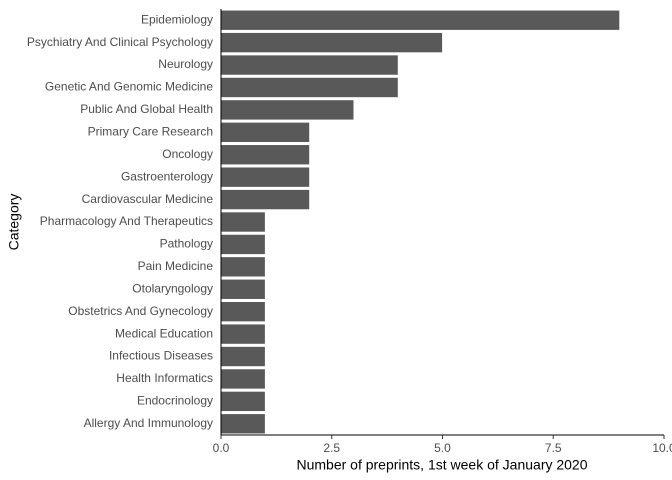 This screenshot has height=480, width=672. Describe the element at coordinates (167, 176) in the screenshot. I see `y-tick-label: Gastroenterology` at that location.